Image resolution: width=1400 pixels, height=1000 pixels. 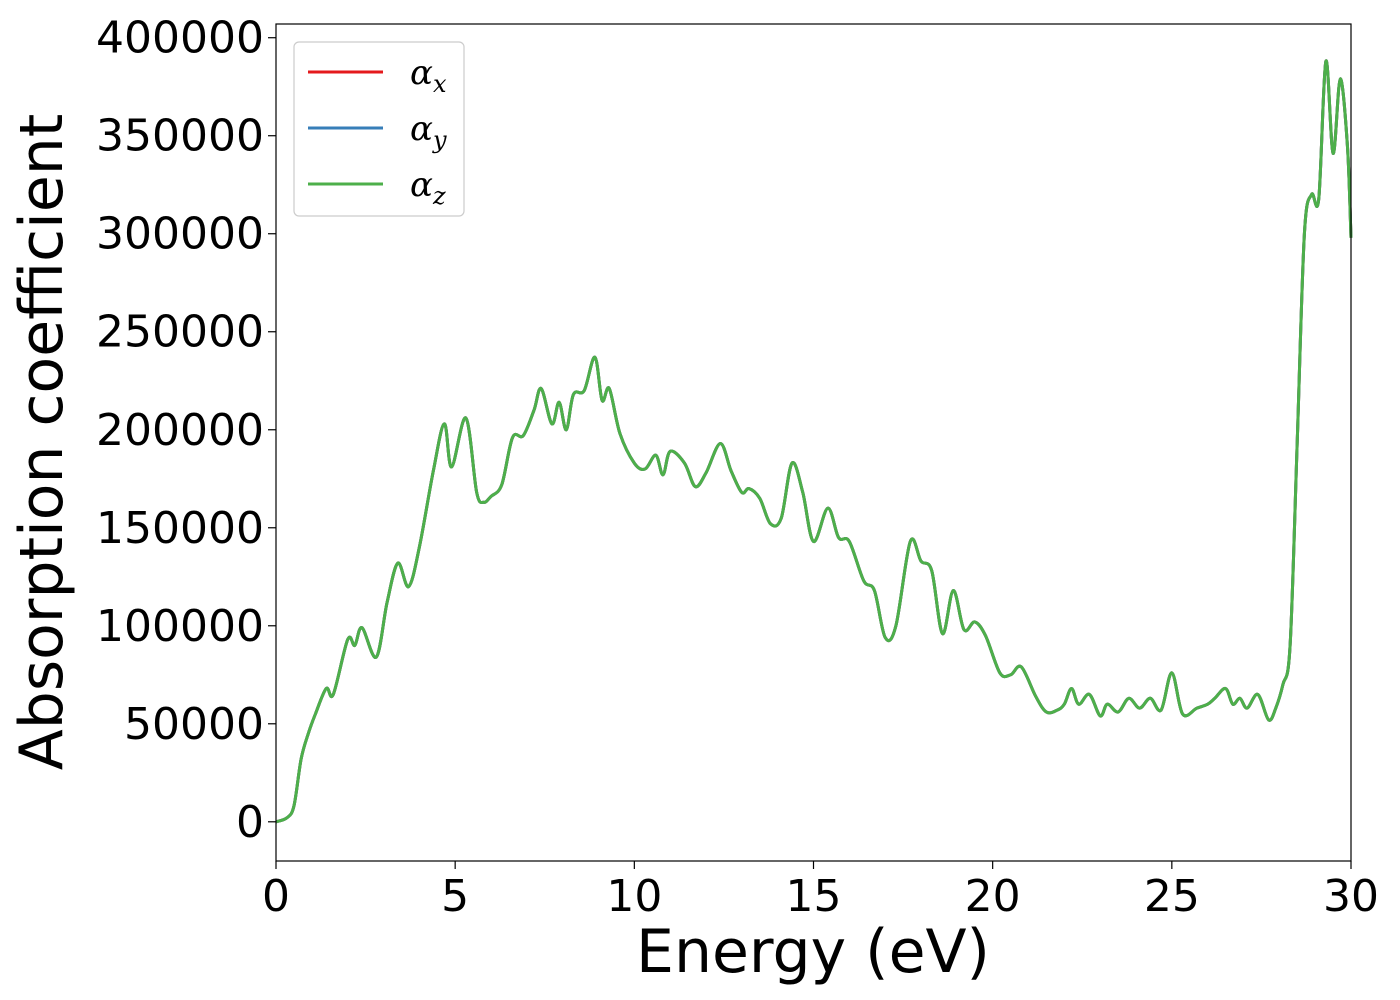 I want to click on legend-label-3: αz, so click(x=428, y=187).